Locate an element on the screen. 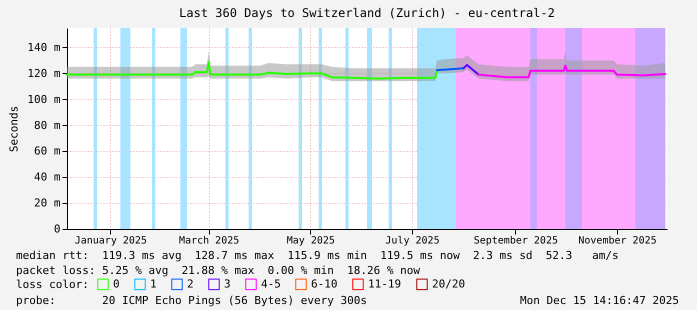 The width and height of the screenshot is (697, 310). legend-label: 0 is located at coordinates (116, 283).